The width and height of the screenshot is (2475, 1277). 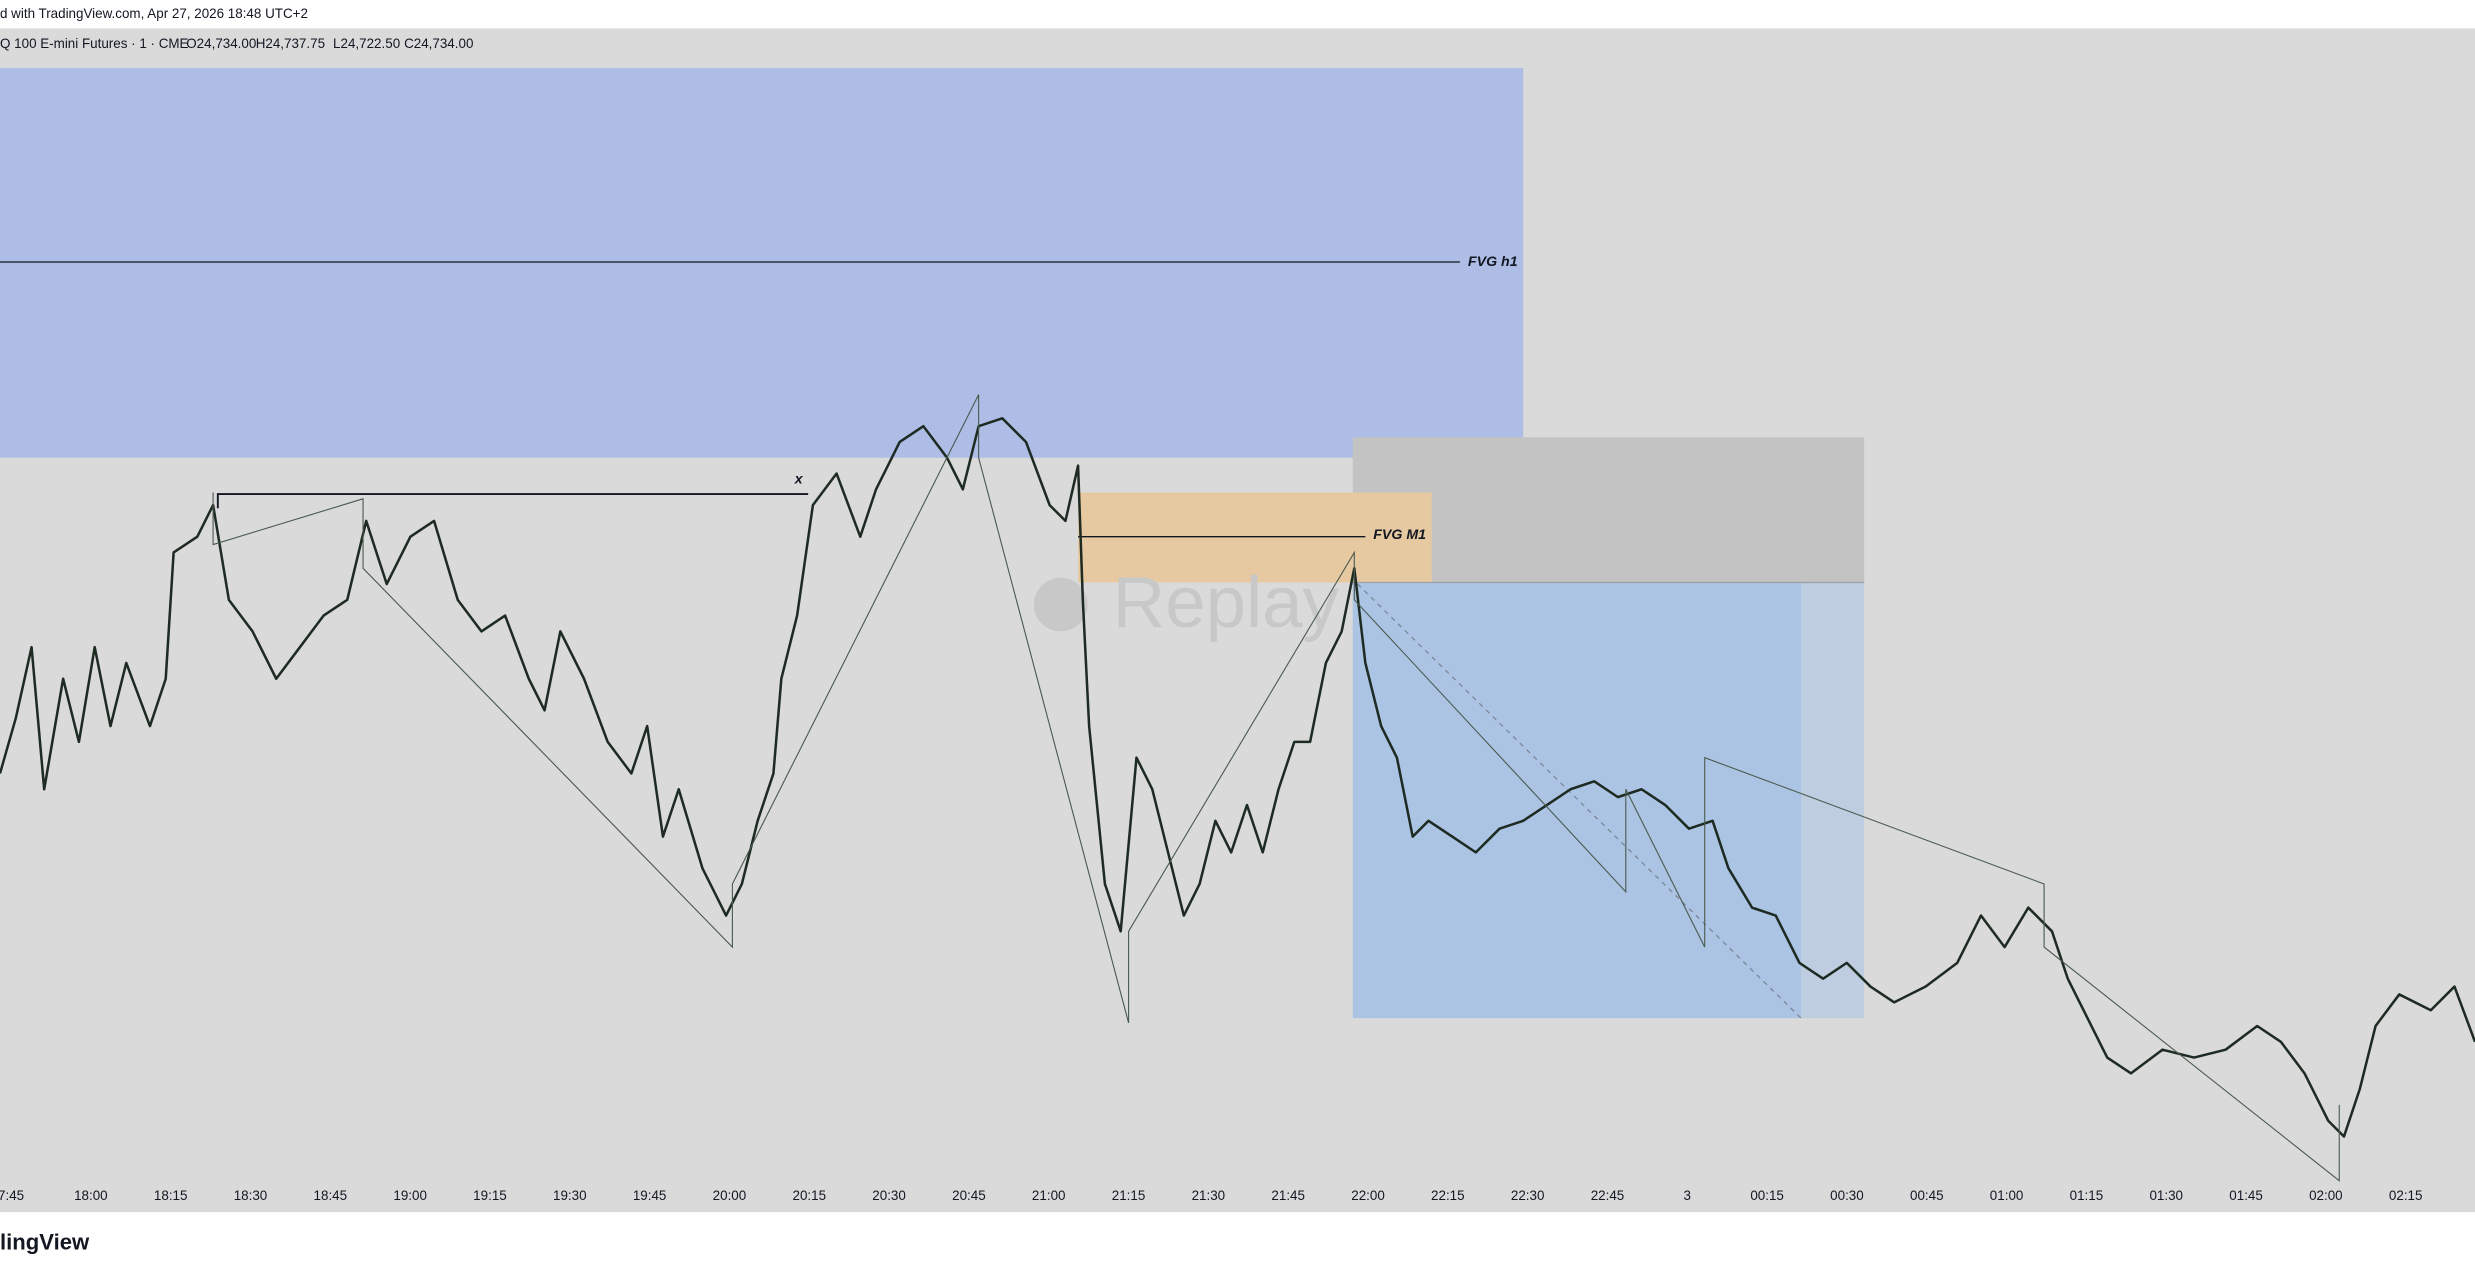 What do you see at coordinates (2166, 1195) in the screenshot?
I see `time-label: 01:30` at bounding box center [2166, 1195].